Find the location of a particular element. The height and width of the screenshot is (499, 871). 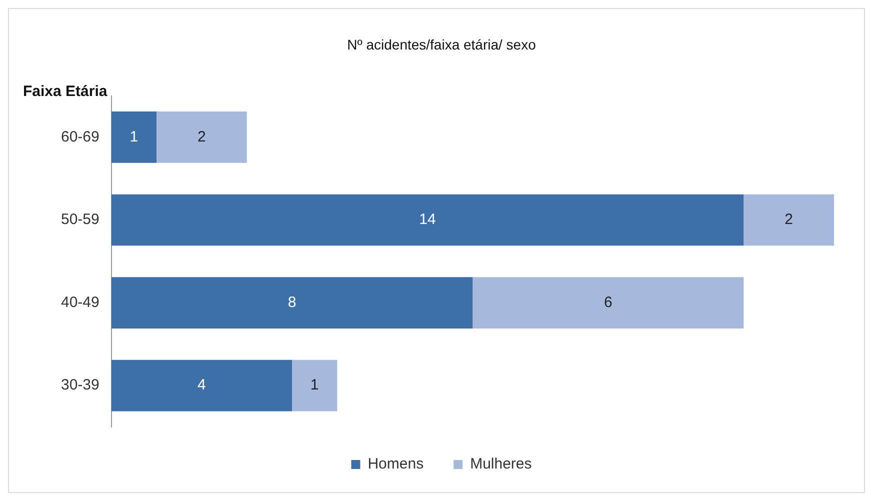

data-label: 8 is located at coordinates (292, 302).